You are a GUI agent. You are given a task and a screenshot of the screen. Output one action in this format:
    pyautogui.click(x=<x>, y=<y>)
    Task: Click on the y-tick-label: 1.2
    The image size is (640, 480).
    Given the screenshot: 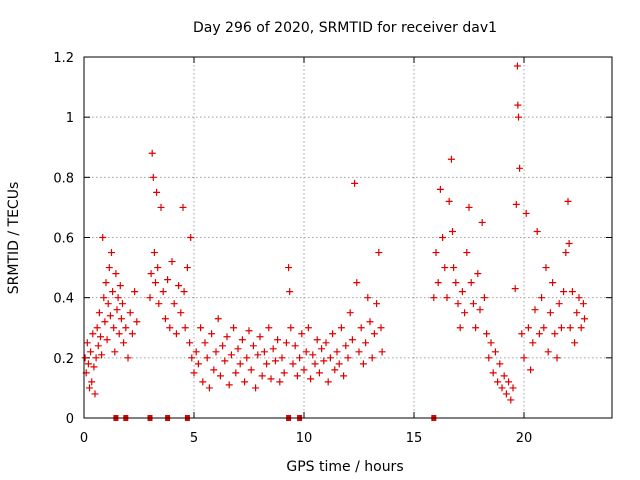 What is the action you would take?
    pyautogui.click(x=63, y=58)
    